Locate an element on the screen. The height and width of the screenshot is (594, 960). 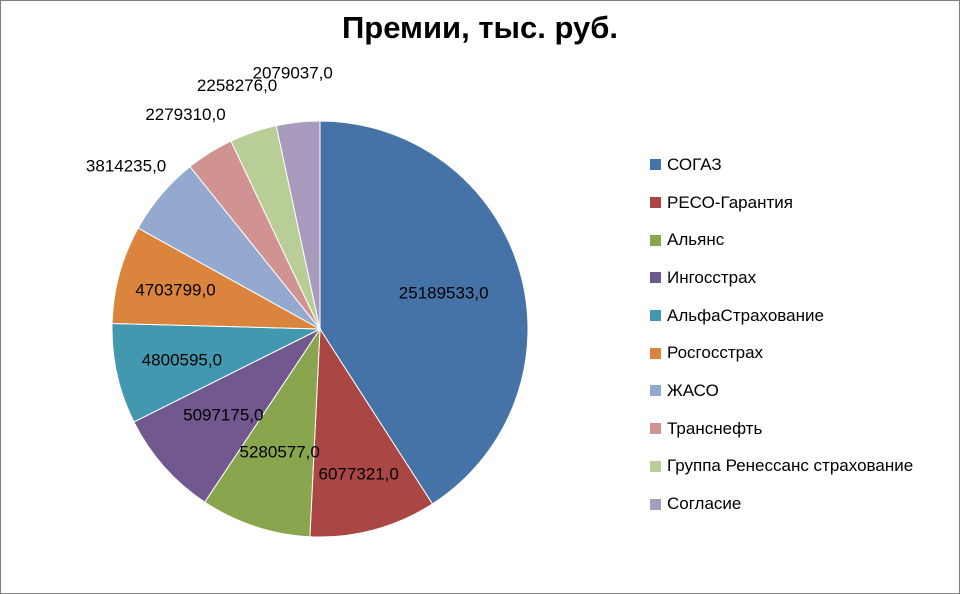
legend-item: РЕСО-Гарантия is located at coordinates (802, 203).